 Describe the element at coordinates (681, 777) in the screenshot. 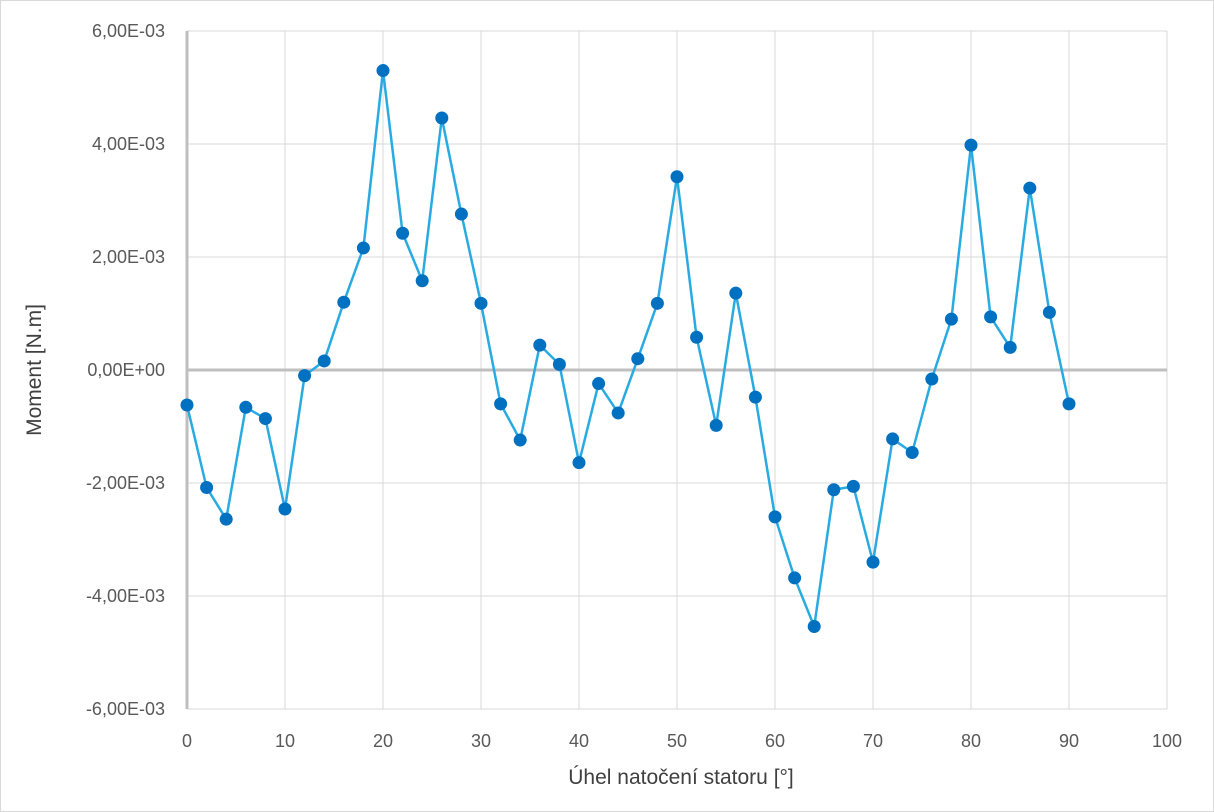

I see `x-axis-title: Úhel natočení statoru [°]` at that location.